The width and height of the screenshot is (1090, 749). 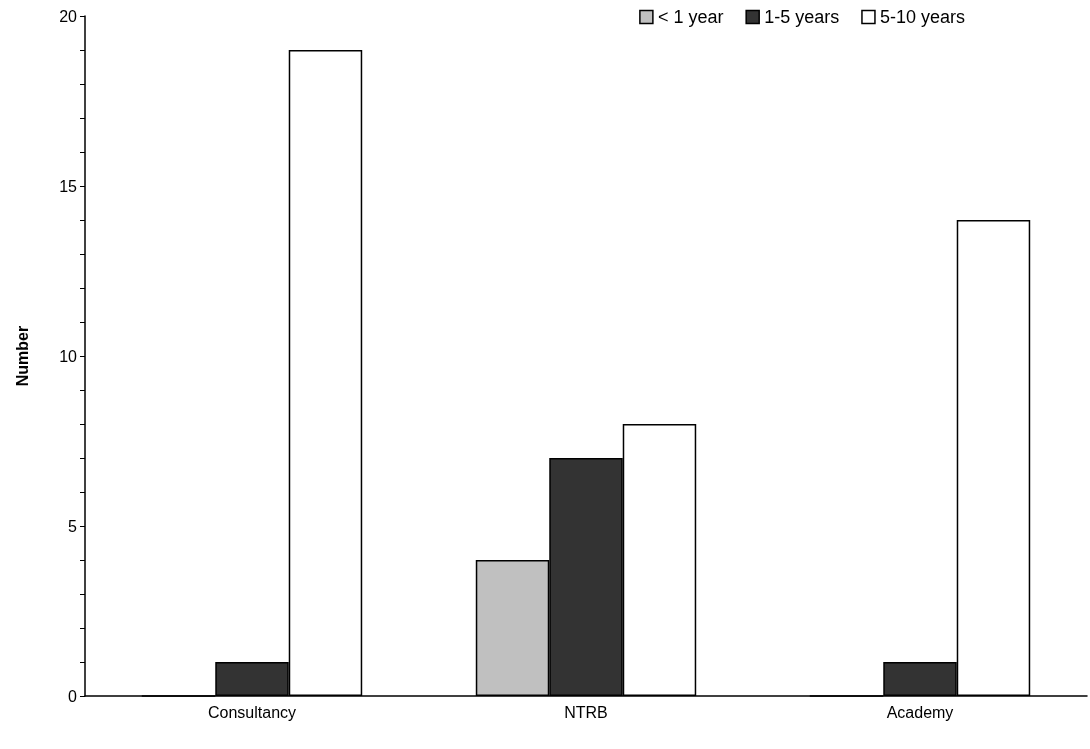 I want to click on legend-label: 5-10 years, so click(x=922, y=17).